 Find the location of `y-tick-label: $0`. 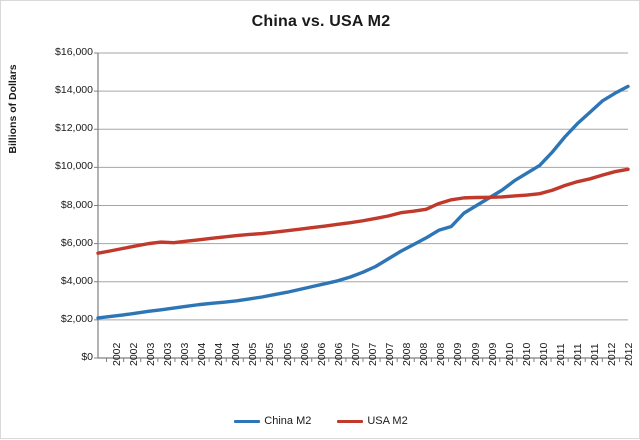

y-tick-label: $0 is located at coordinates (87, 357).